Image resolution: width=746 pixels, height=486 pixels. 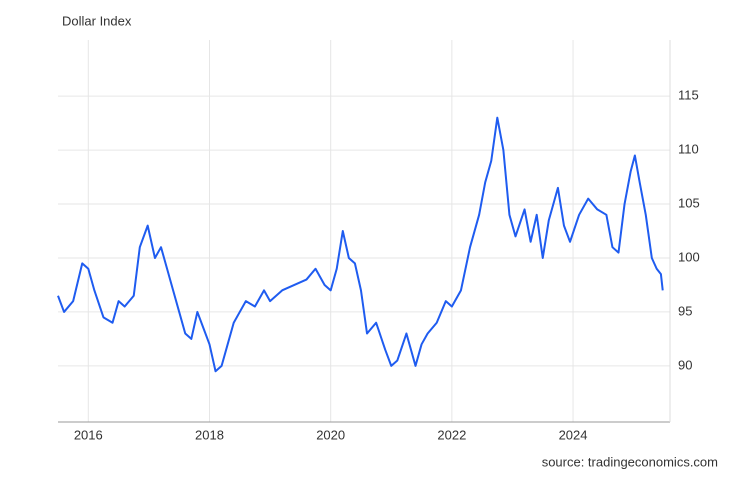 What do you see at coordinates (685, 310) in the screenshot?
I see `y-tick-label: 95` at bounding box center [685, 310].